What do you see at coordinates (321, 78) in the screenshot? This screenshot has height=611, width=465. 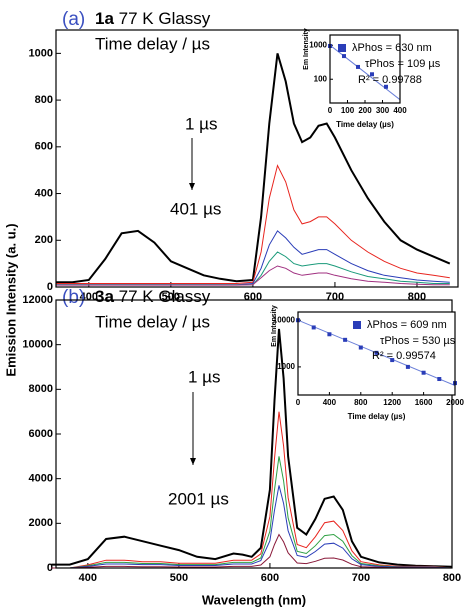 I see `y-tick-label: 100` at bounding box center [321, 78].